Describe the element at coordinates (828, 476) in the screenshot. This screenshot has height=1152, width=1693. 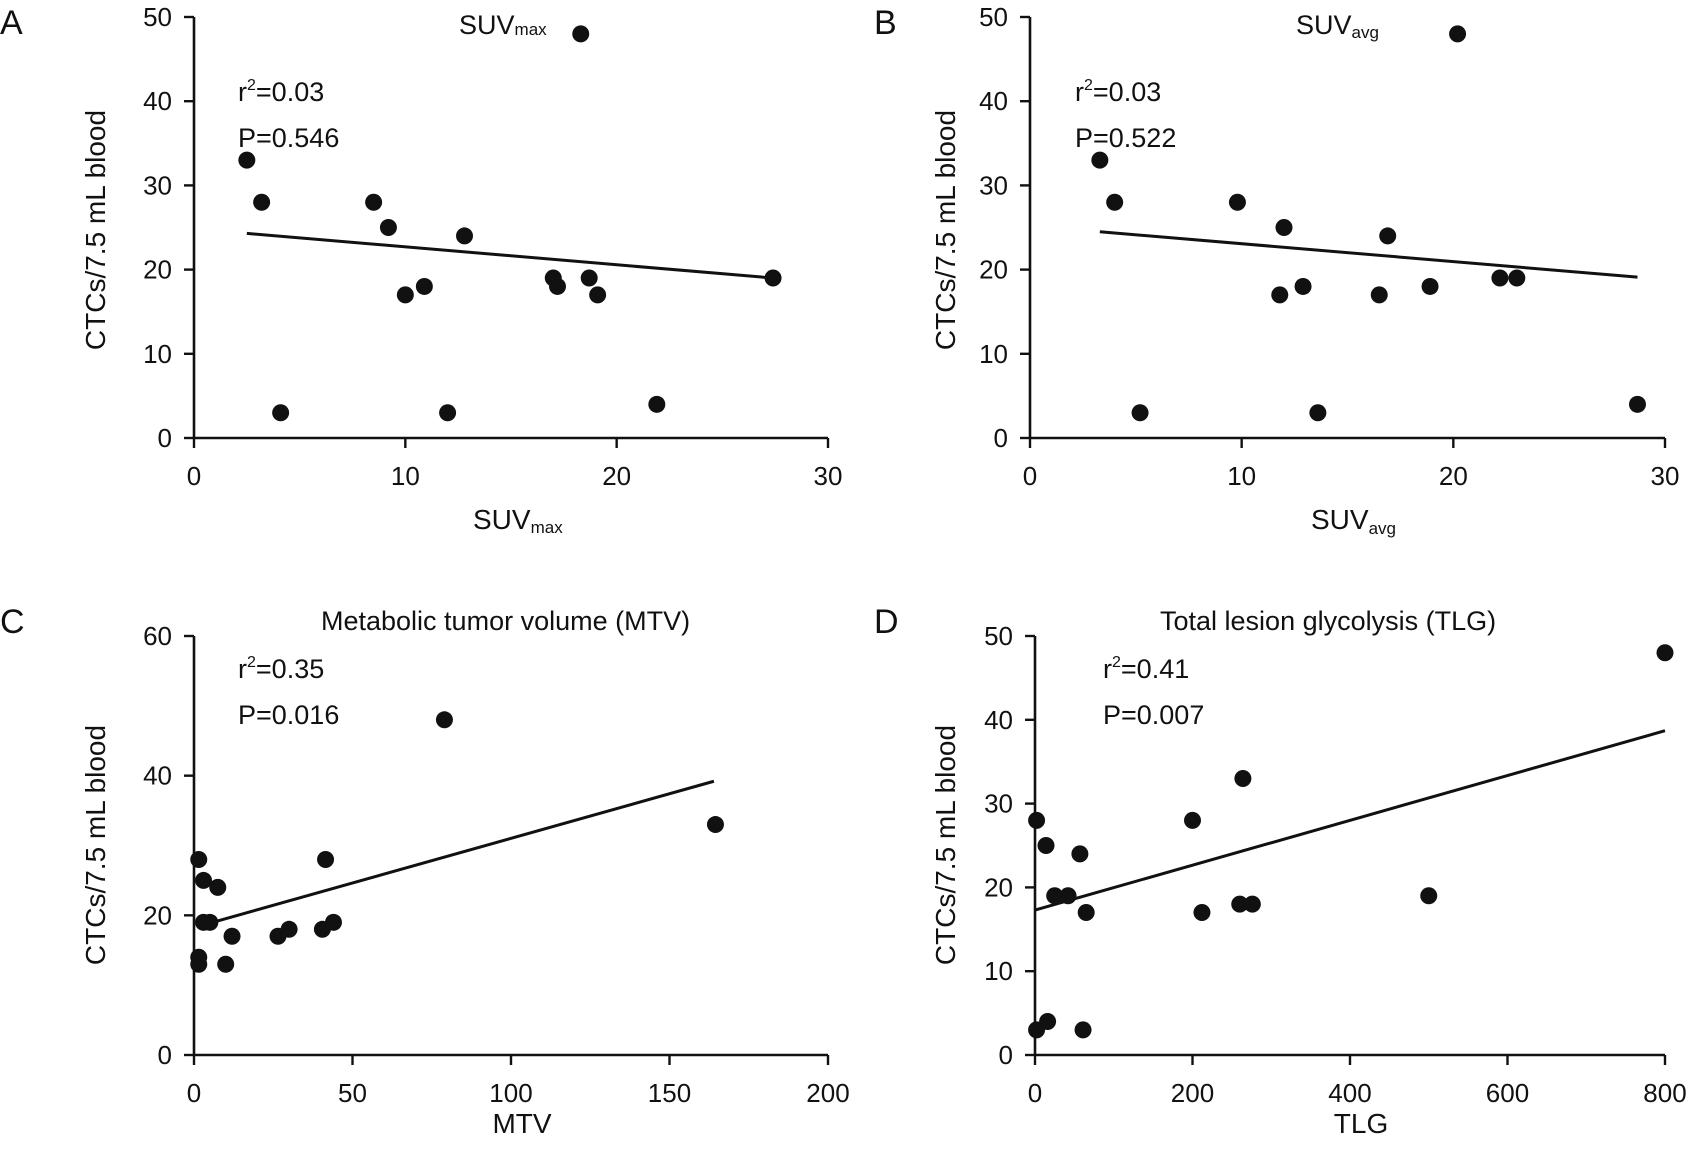
I see `x-tick-label: 30` at that location.